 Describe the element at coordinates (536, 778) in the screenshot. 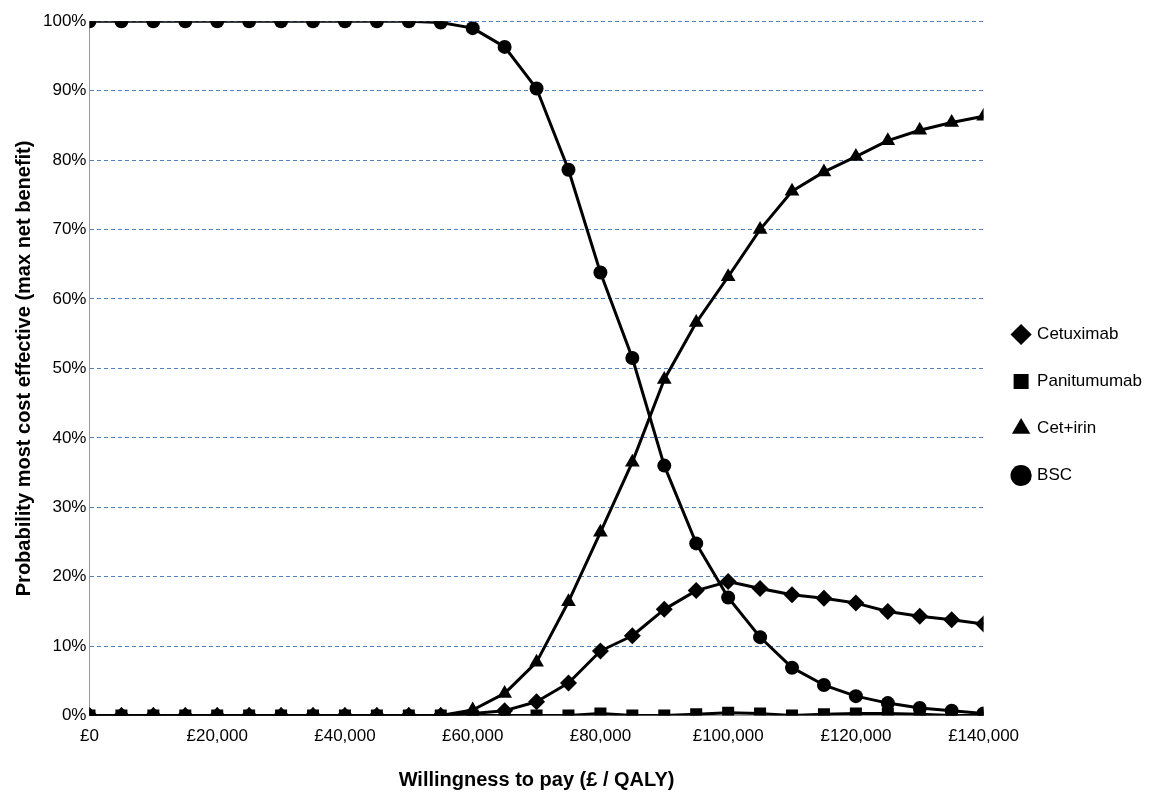

I see `x-axis-title: Willingness to pay (£ / QALY)` at that location.